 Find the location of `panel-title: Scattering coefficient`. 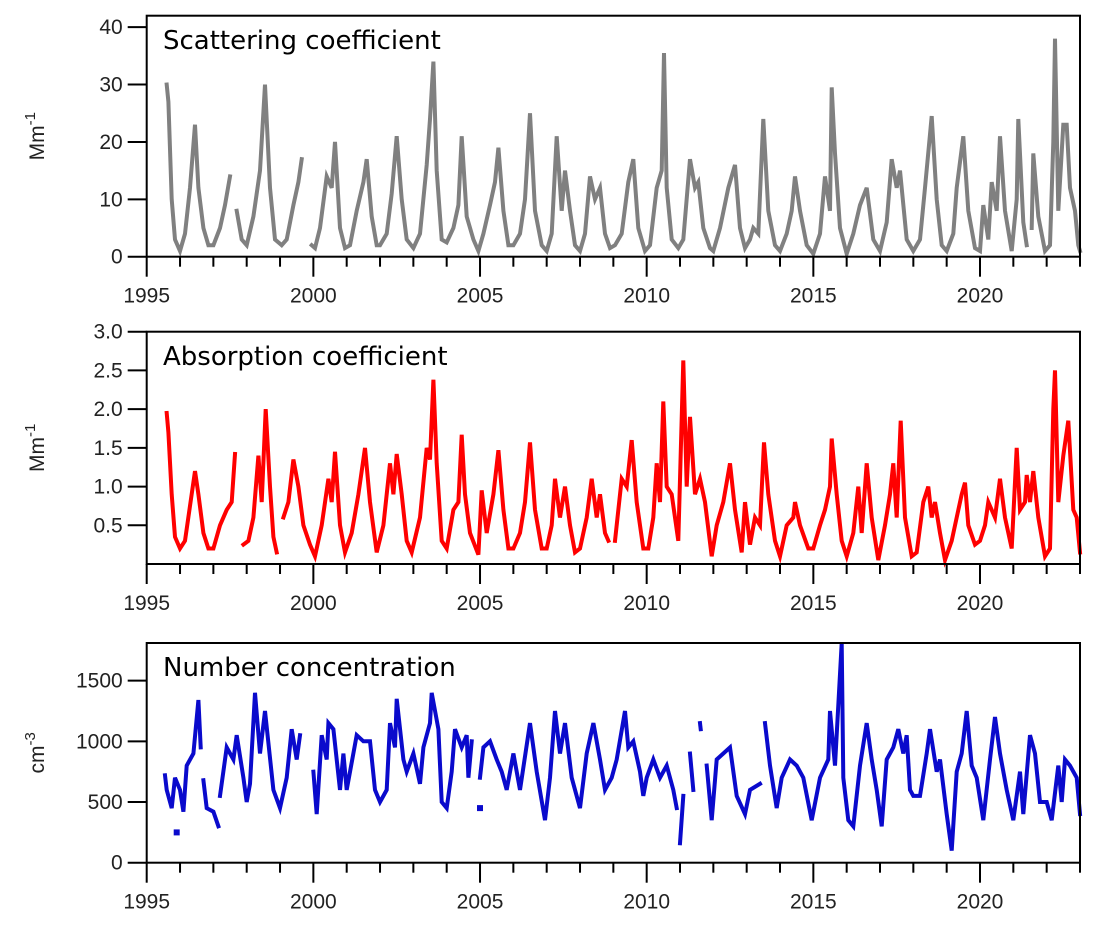

panel-title: Scattering coefficient is located at coordinates (302, 41).